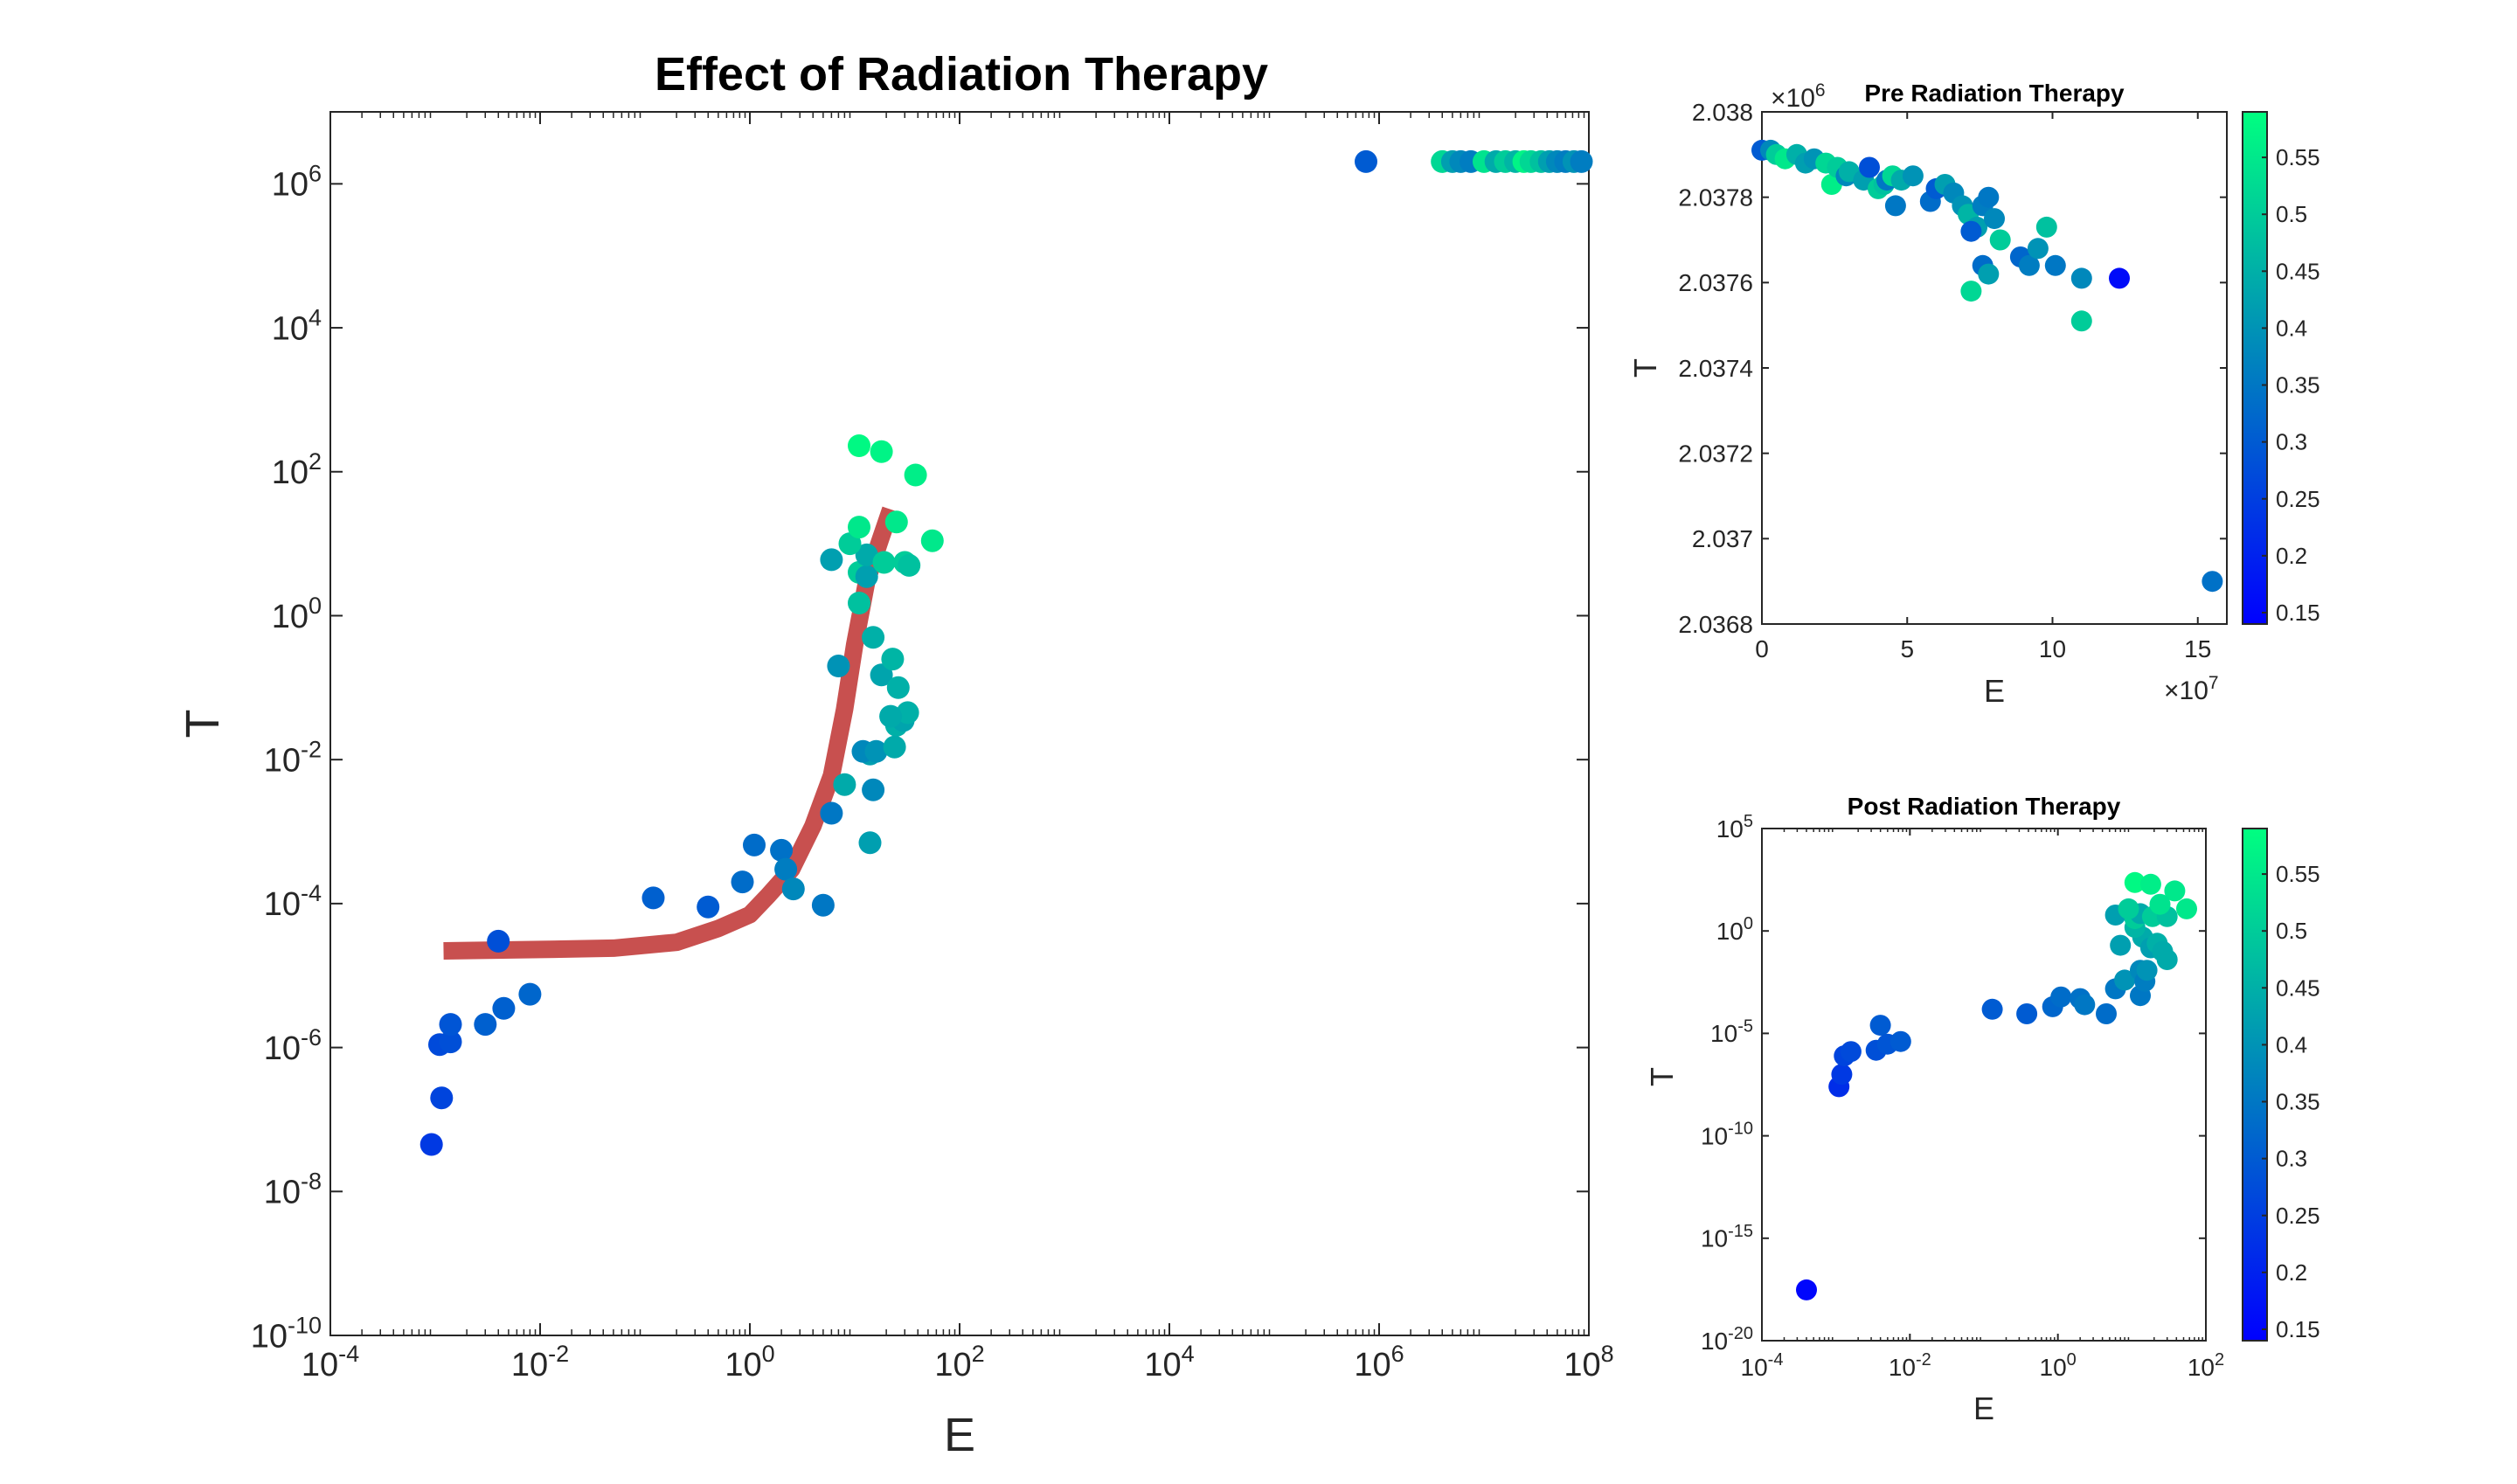 The height and width of the screenshot is (1484, 2517). Describe the element at coordinates (1722, 112) in the screenshot. I see `y-tick-label: 2.038` at that location.